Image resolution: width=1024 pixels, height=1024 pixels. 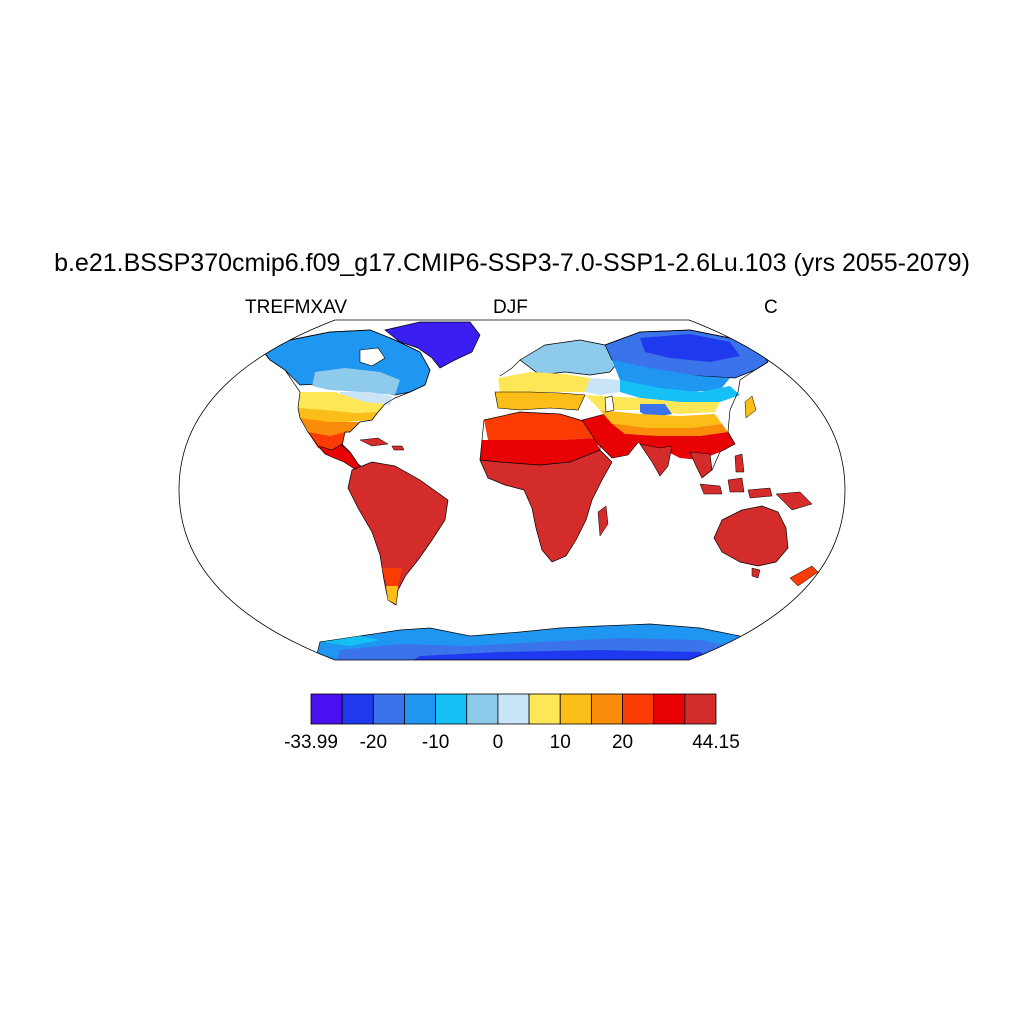 What do you see at coordinates (435, 742) in the screenshot?
I see `colorbar-tick-label: -10` at bounding box center [435, 742].